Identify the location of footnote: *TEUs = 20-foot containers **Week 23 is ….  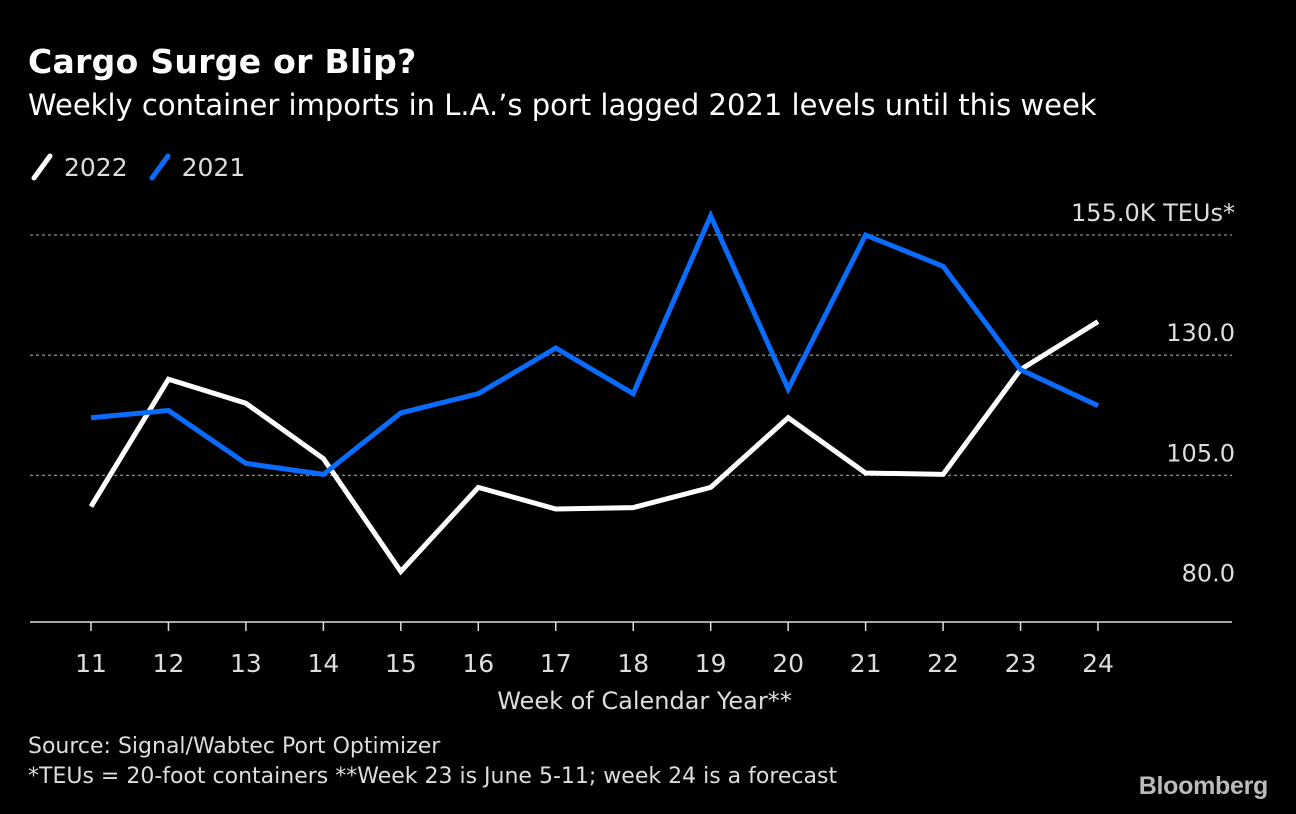
(433, 776).